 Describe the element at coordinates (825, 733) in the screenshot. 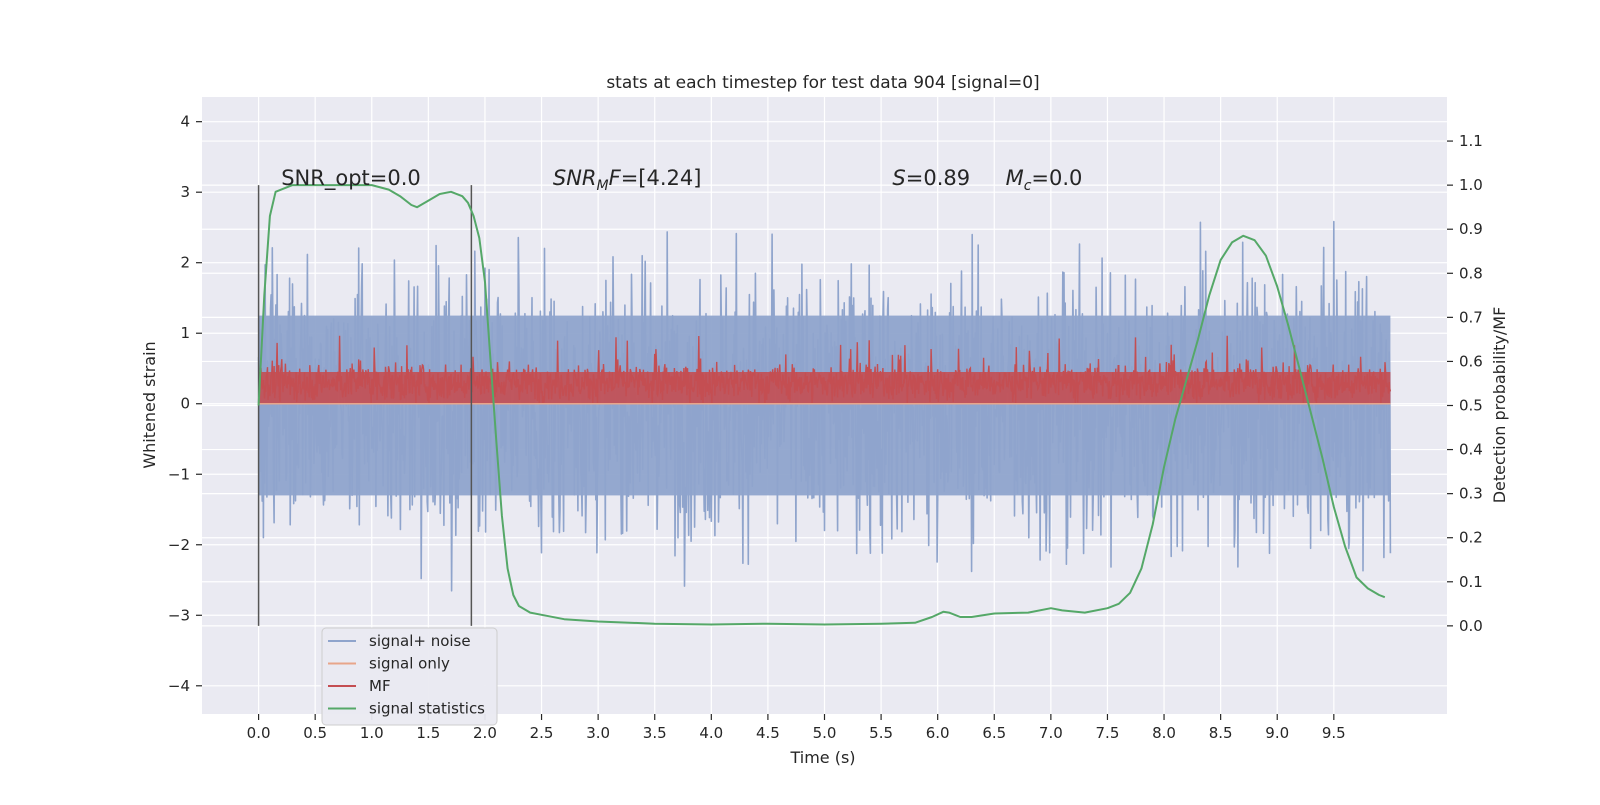

I see `x-tick-label: 5.0` at that location.